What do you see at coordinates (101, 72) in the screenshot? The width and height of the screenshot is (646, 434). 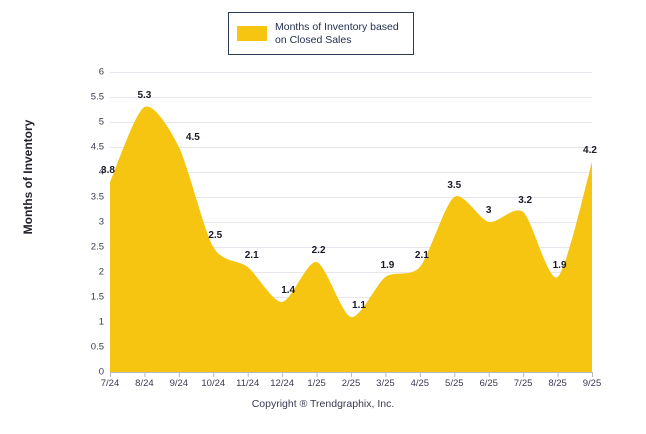 I see `y-axis-tick: 6` at bounding box center [101, 72].